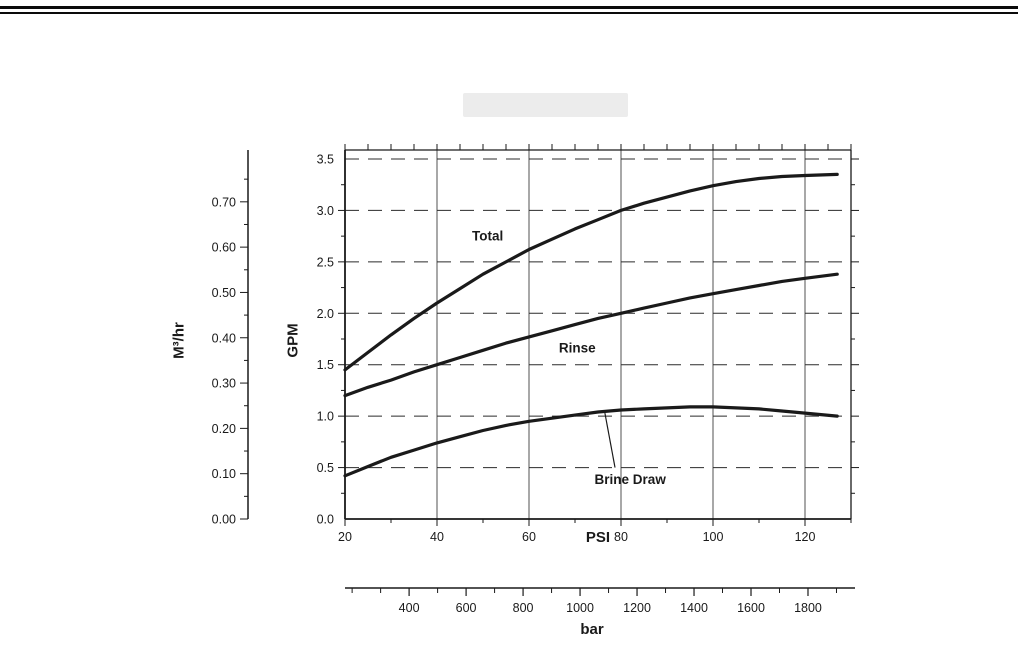 Image resolution: width=1018 pixels, height=663 pixels. I want to click on bar-tick-label: 1200, so click(637, 608).